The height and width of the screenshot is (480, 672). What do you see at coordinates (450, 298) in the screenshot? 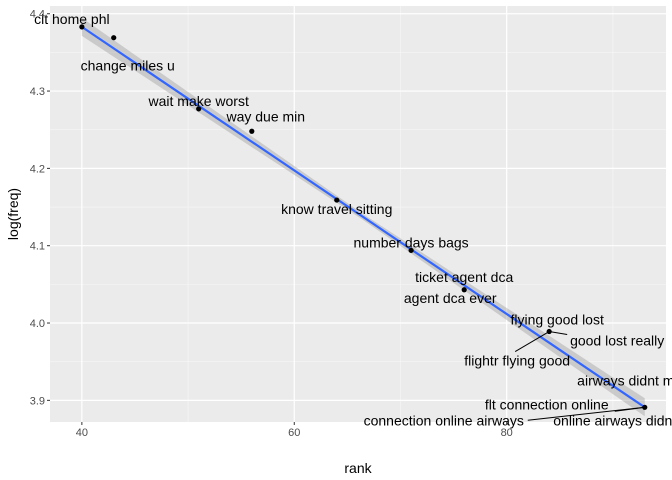
I see `point-label: agent dca ever` at bounding box center [450, 298].